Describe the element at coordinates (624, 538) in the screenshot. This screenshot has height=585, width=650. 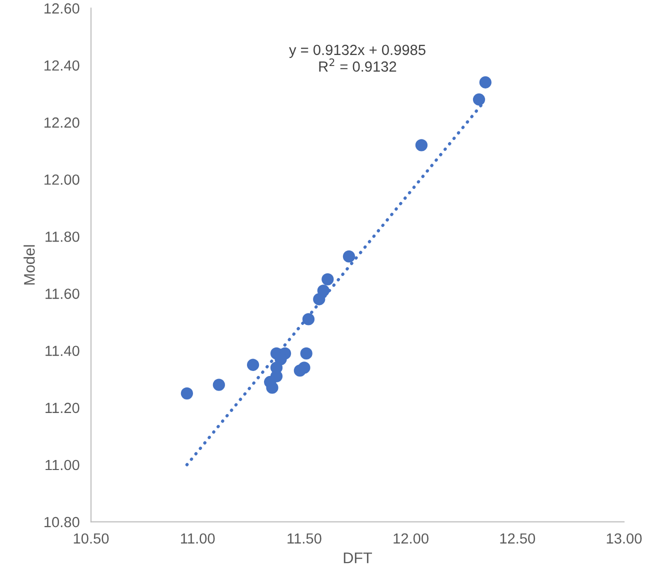
I see `x-tick-label: 13.00` at that location.